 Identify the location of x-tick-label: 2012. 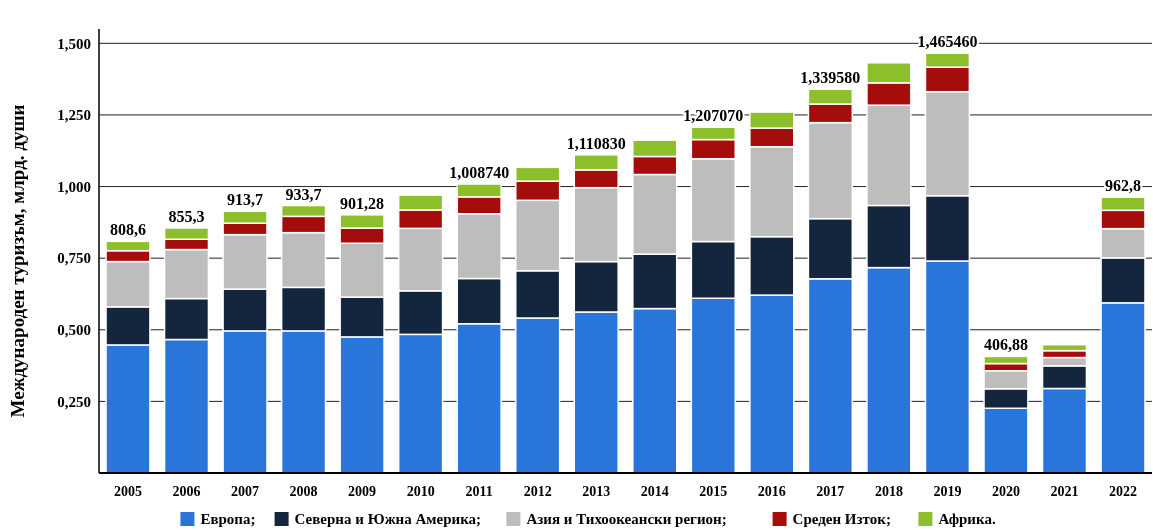
(537, 491).